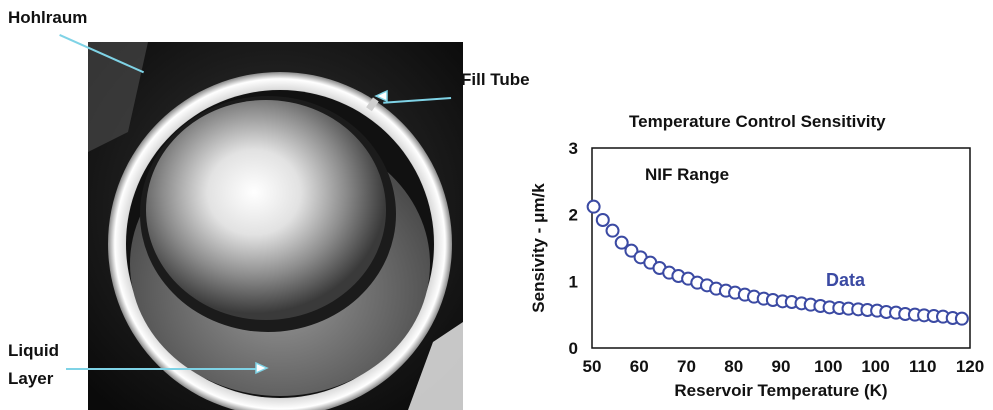 Image resolution: width=993 pixels, height=410 pixels. What do you see at coordinates (687, 174) in the screenshot?
I see `nif-range-annotation: NIF Range` at bounding box center [687, 174].